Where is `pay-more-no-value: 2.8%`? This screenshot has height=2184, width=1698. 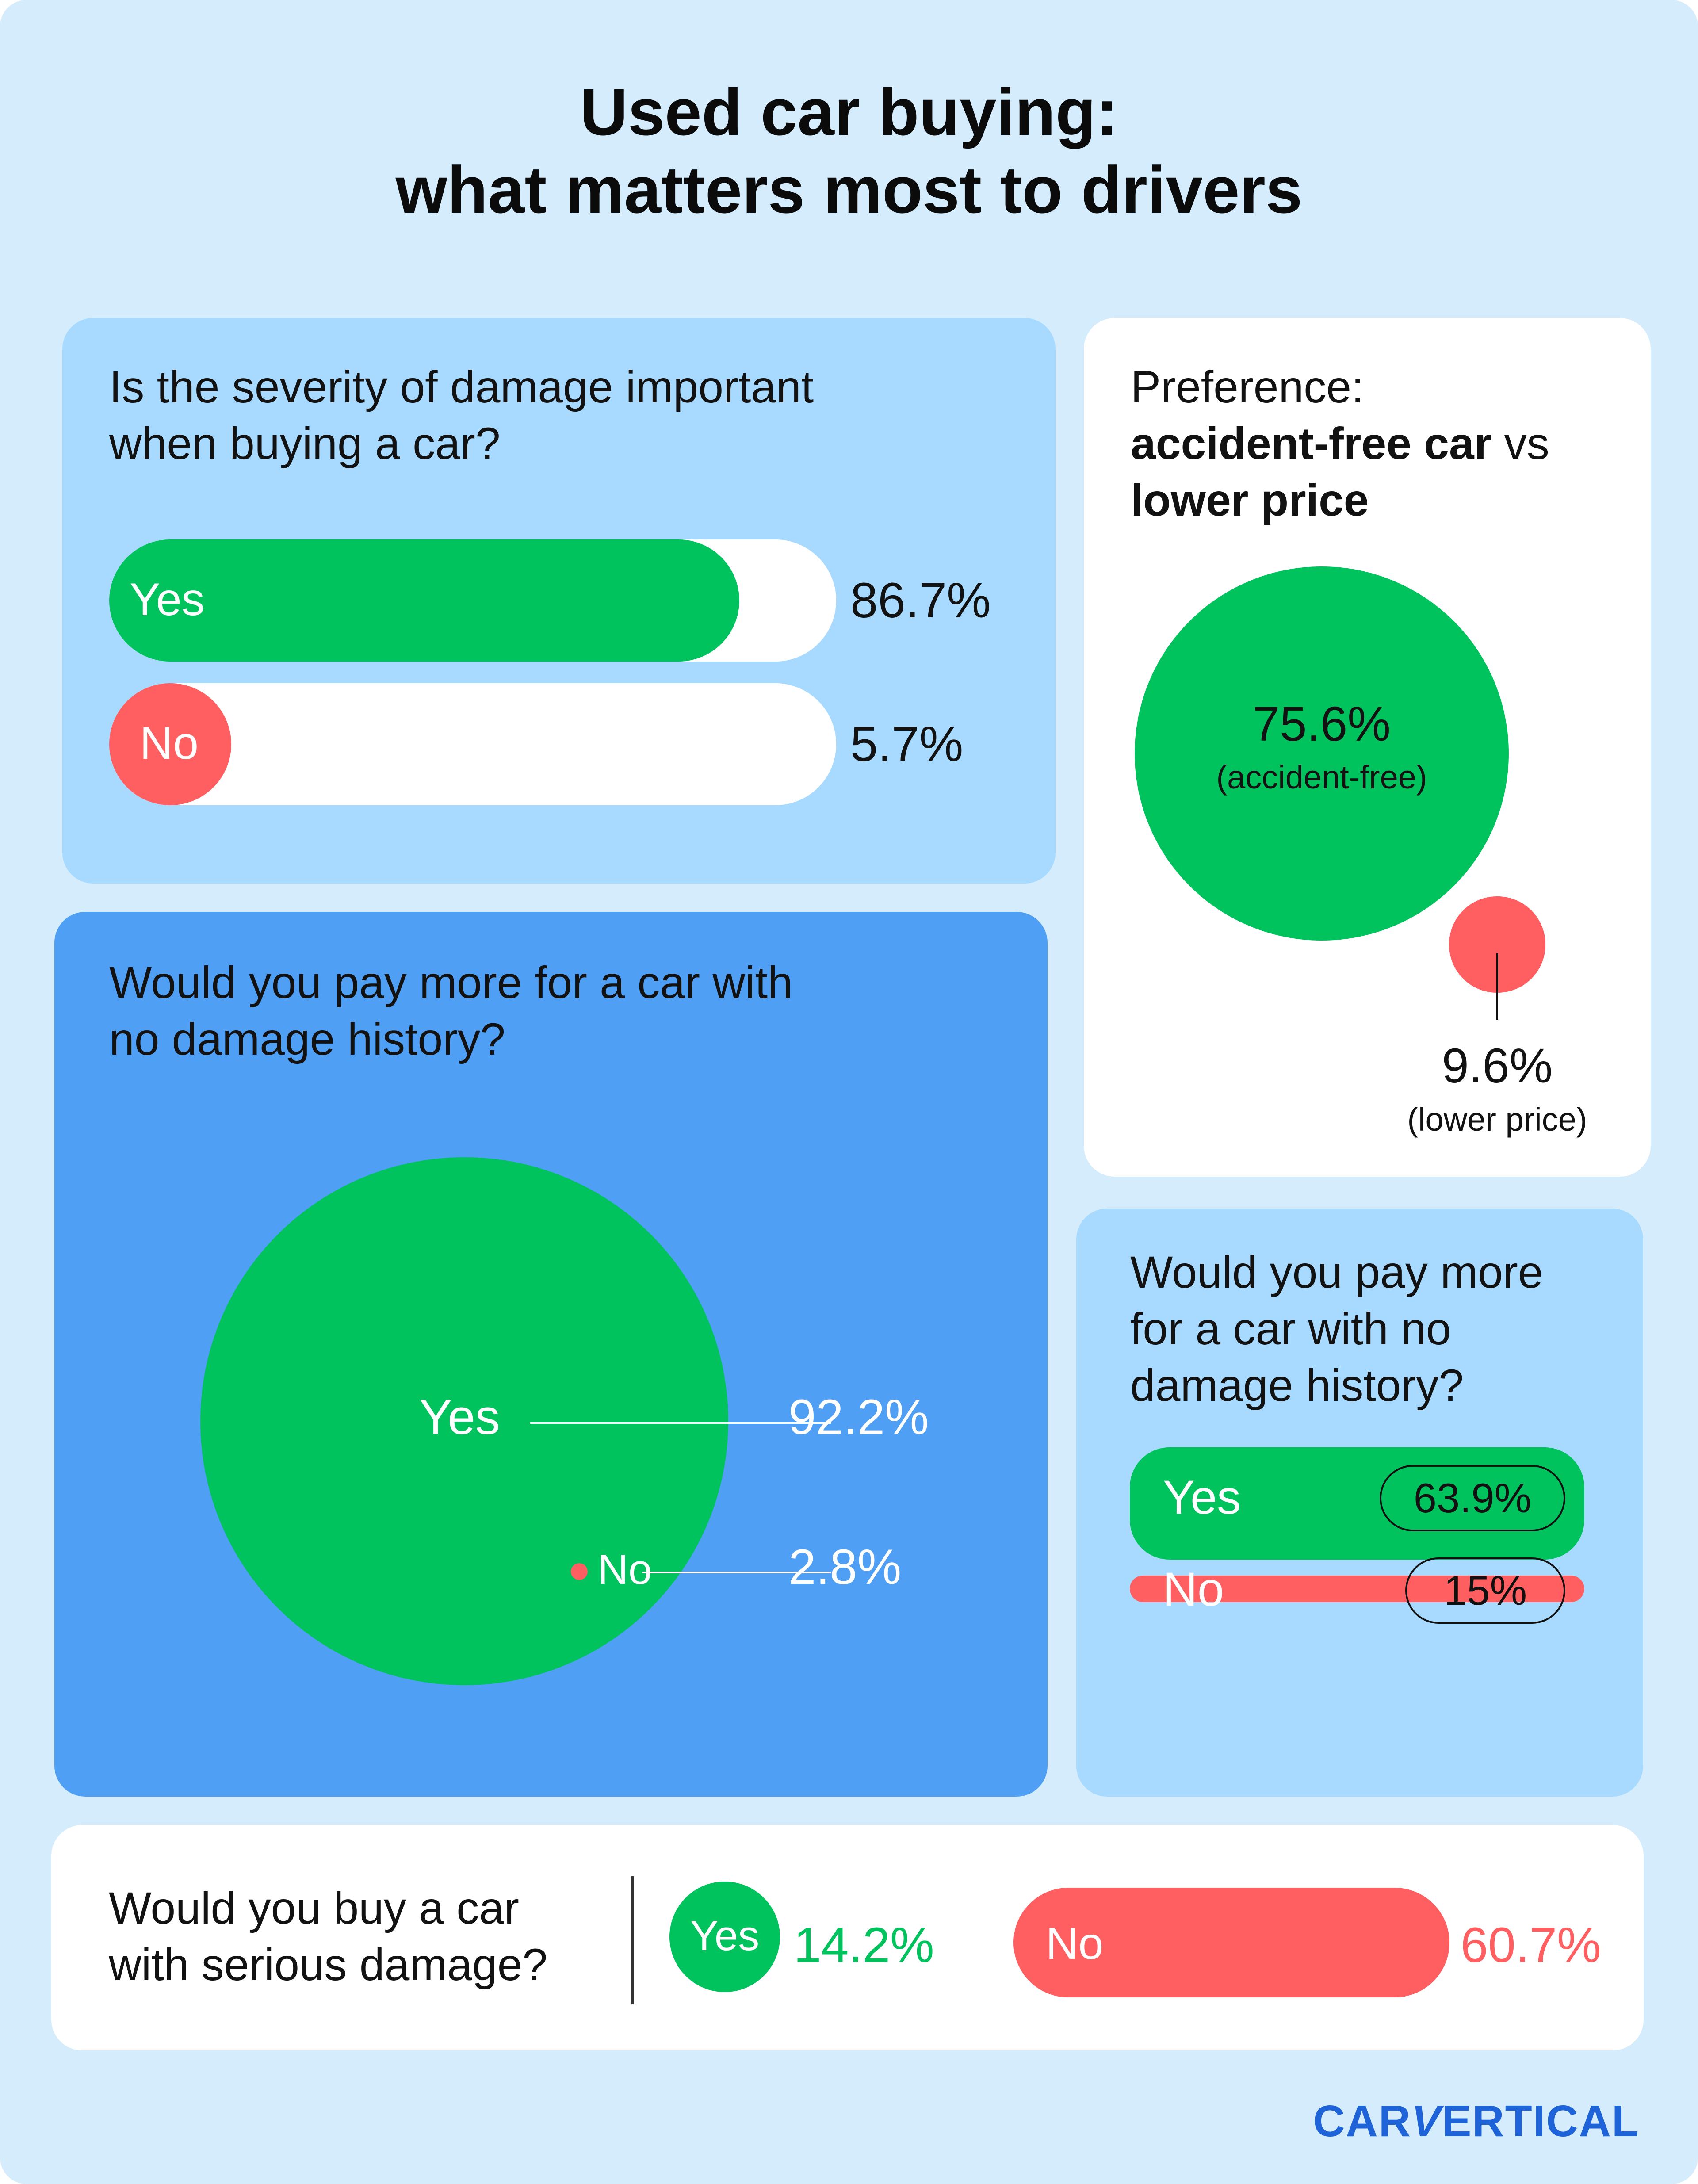
pay-more-no-value: 2.8% is located at coordinates (845, 1567).